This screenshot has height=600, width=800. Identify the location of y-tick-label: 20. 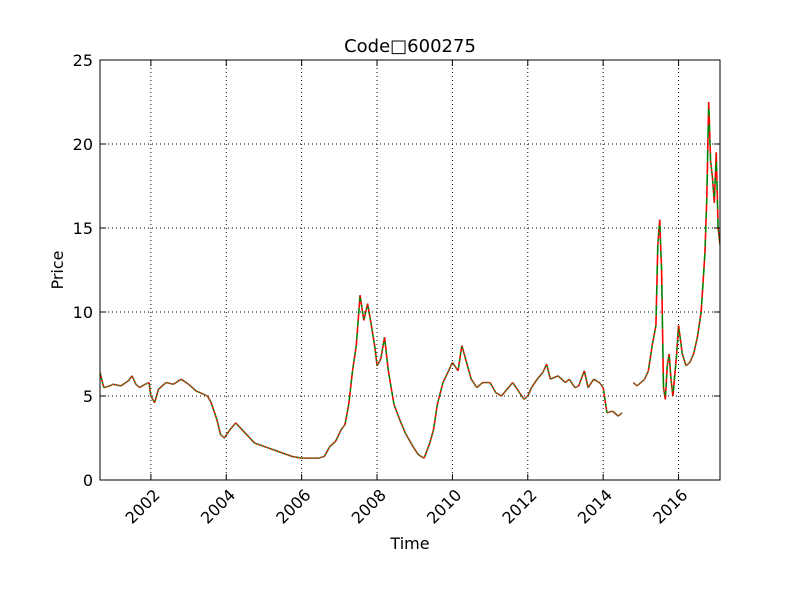
(83, 144).